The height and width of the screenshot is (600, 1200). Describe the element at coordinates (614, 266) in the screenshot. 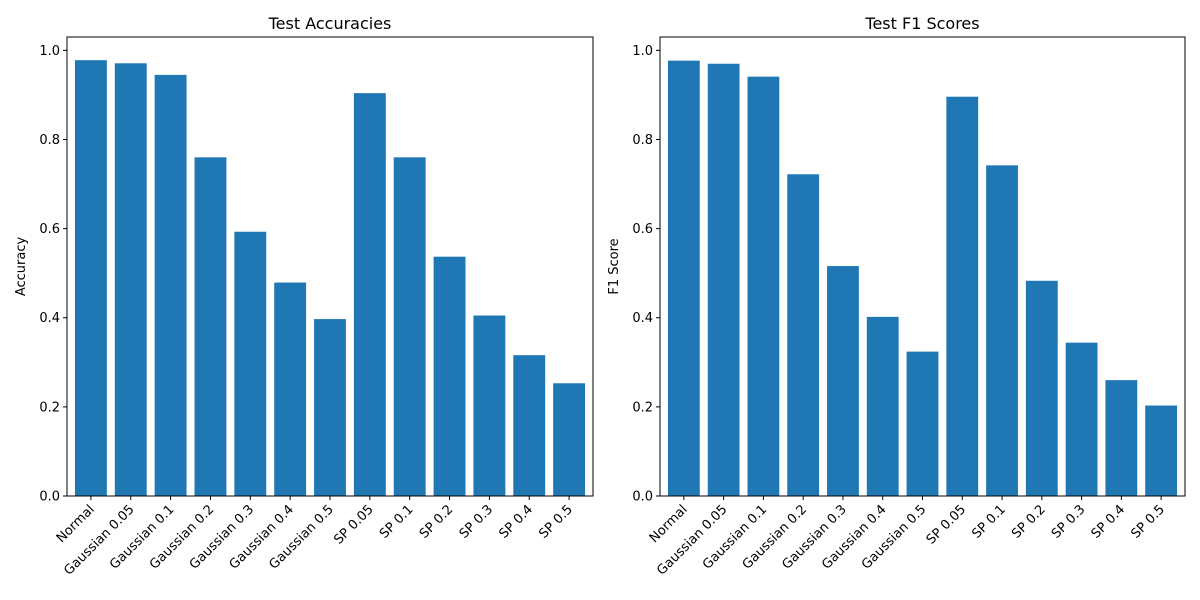

I see `y-axis-label: F1 Score` at that location.